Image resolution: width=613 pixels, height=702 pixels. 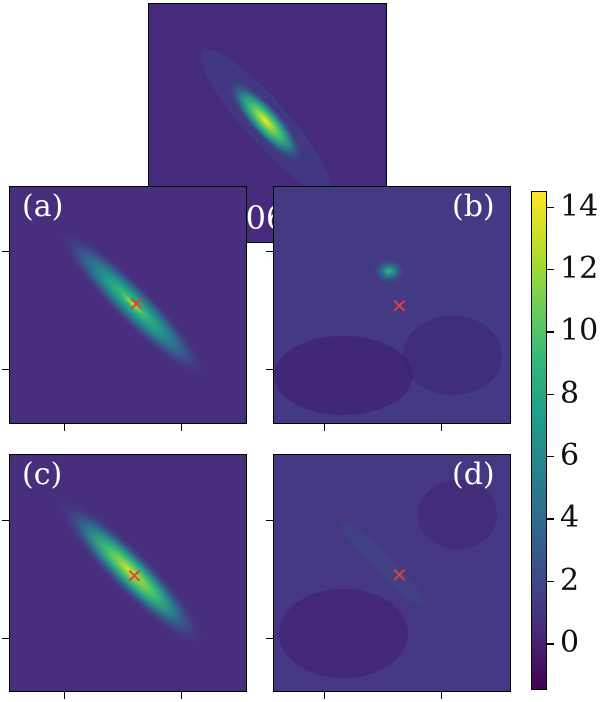 I want to click on image-panel-d: (d) ✕, so click(x=392, y=573).